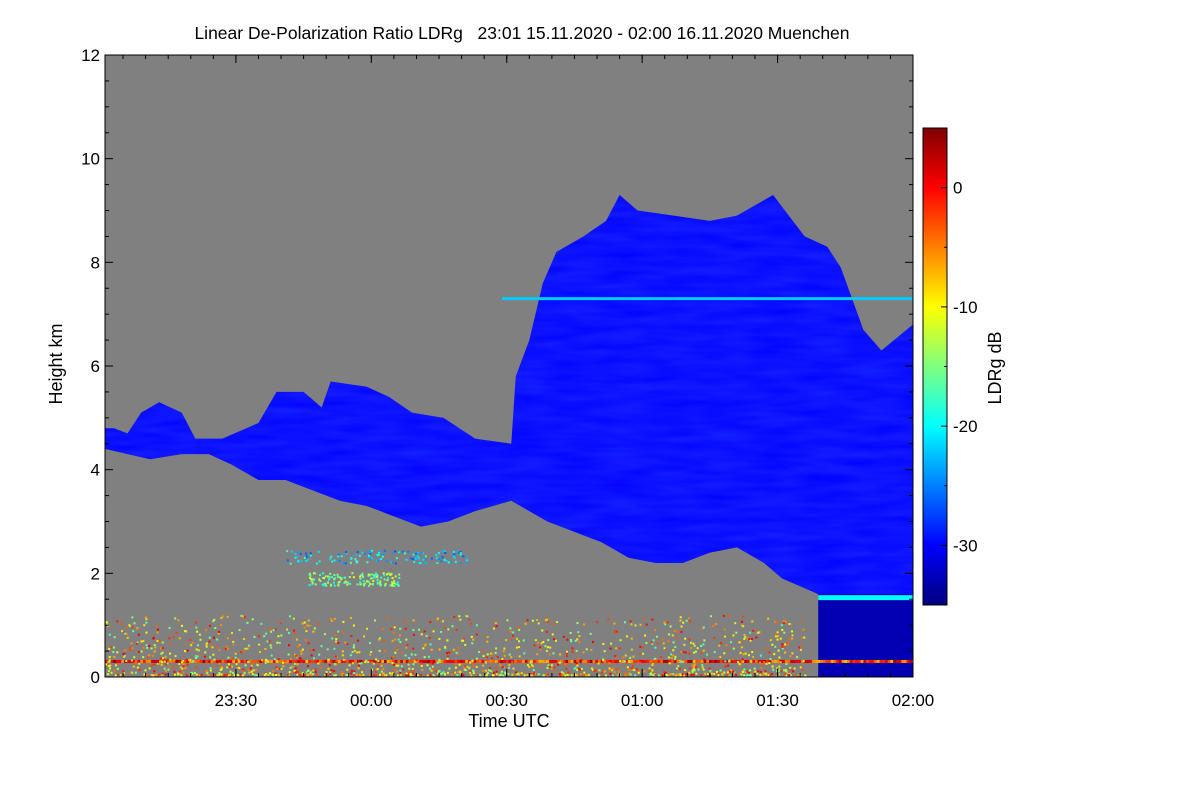  Describe the element at coordinates (965, 307) in the screenshot. I see `colorbar-tick-label: -10` at that location.